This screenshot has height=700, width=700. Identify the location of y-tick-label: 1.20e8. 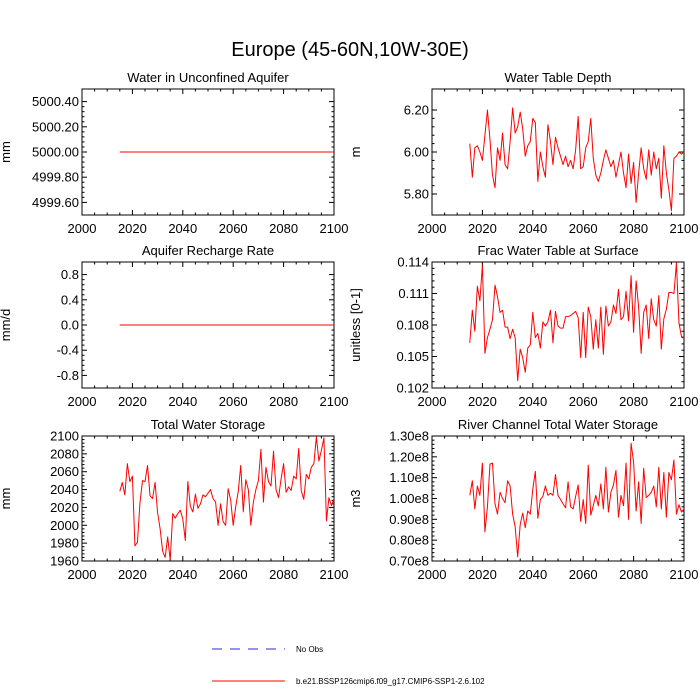
(409, 456).